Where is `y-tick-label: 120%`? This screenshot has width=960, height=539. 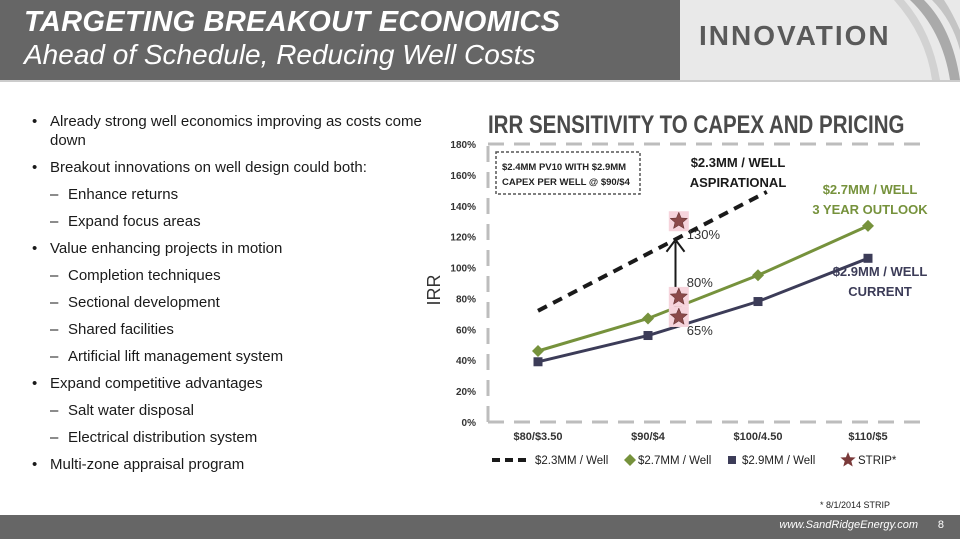 y-tick-label: 120% is located at coordinates (463, 238).